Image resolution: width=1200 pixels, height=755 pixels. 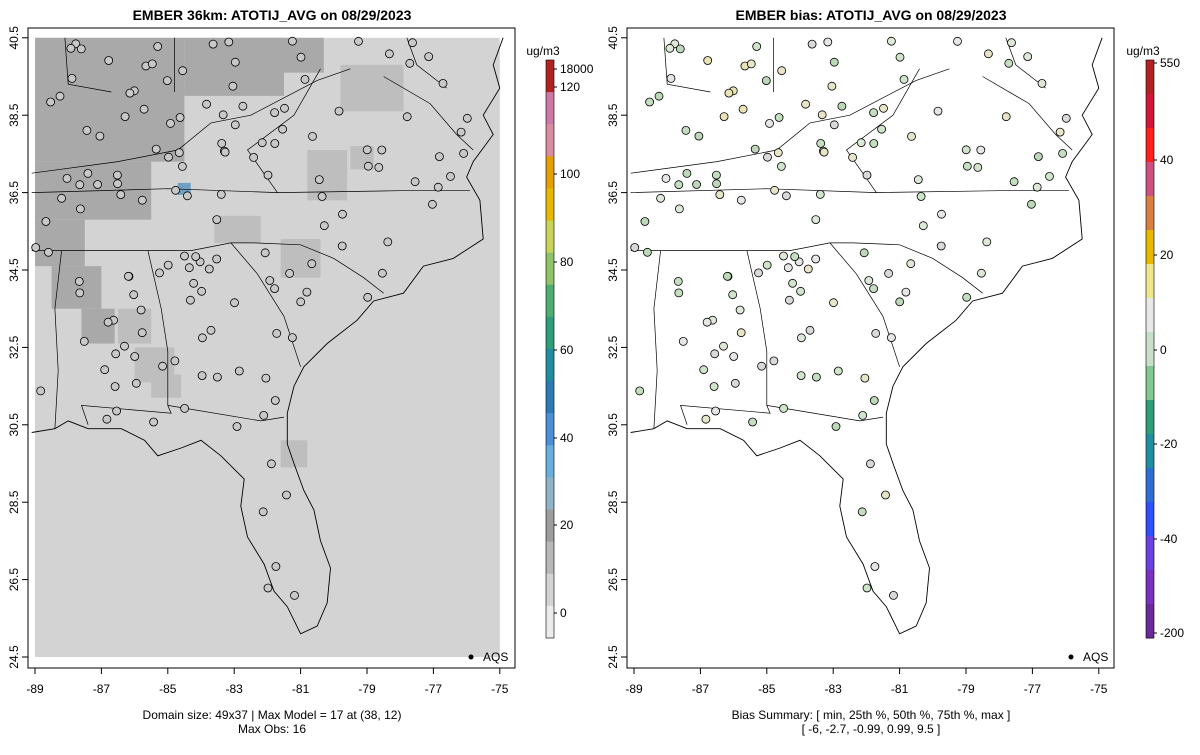 I want to click on right-y-tick-label: 40.5, so click(x=613, y=38).